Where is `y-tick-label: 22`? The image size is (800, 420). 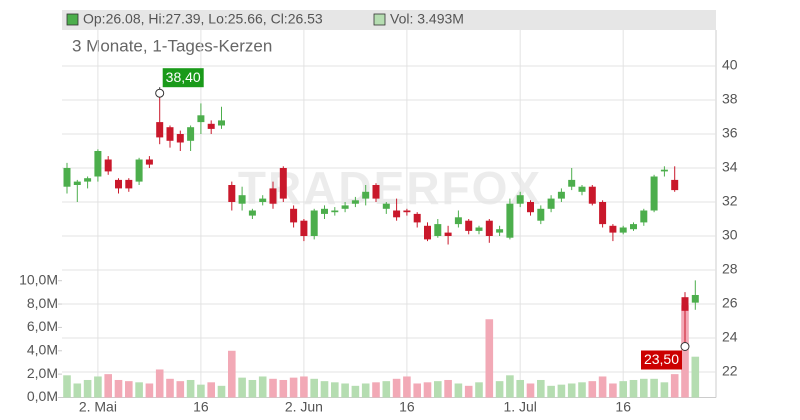 y-tick-label: 22 is located at coordinates (730, 371).